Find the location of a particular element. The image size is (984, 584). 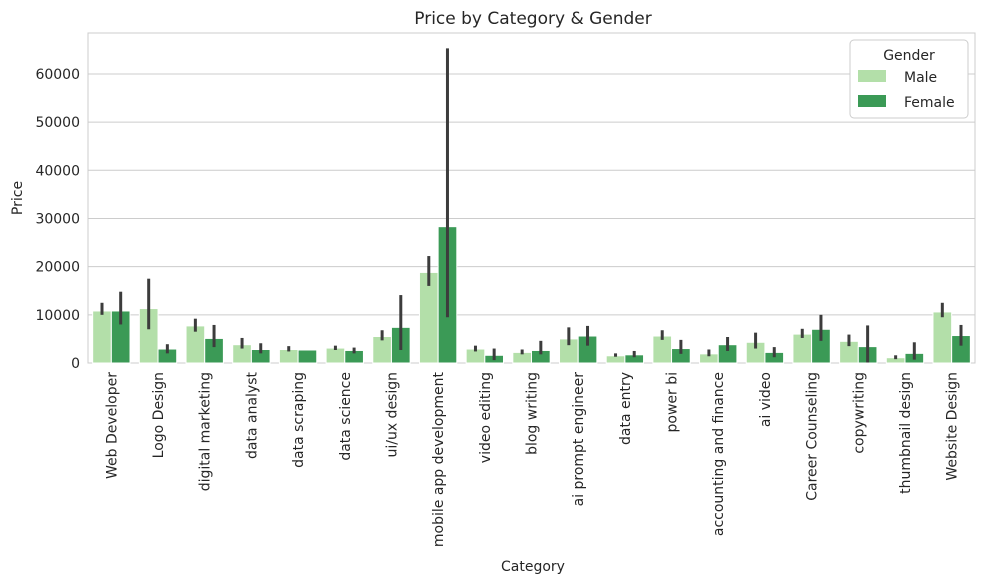

bar-male-power-bi is located at coordinates (662, 349).